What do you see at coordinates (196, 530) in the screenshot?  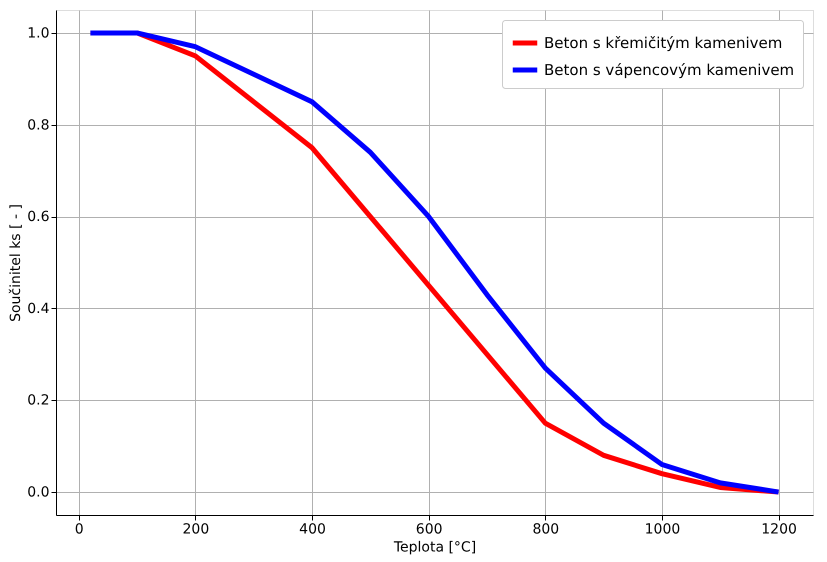 I see `x-tick-label: 200` at bounding box center [196, 530].